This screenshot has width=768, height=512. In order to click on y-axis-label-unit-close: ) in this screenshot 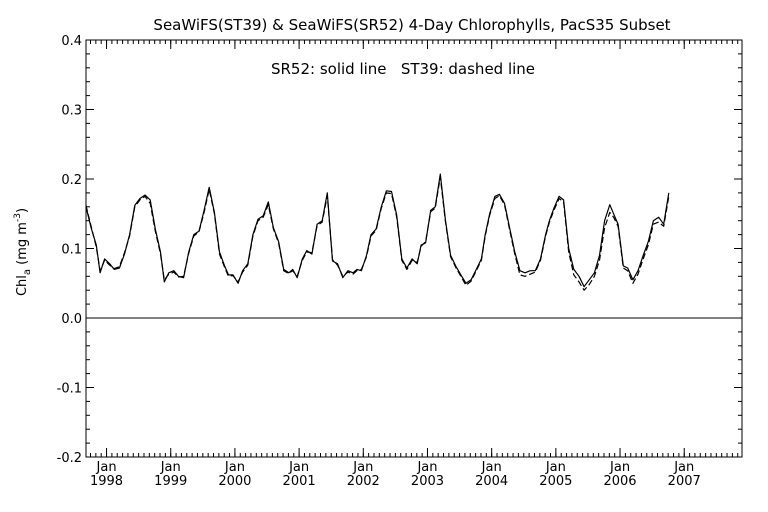, I will do `click(22, 210)`.